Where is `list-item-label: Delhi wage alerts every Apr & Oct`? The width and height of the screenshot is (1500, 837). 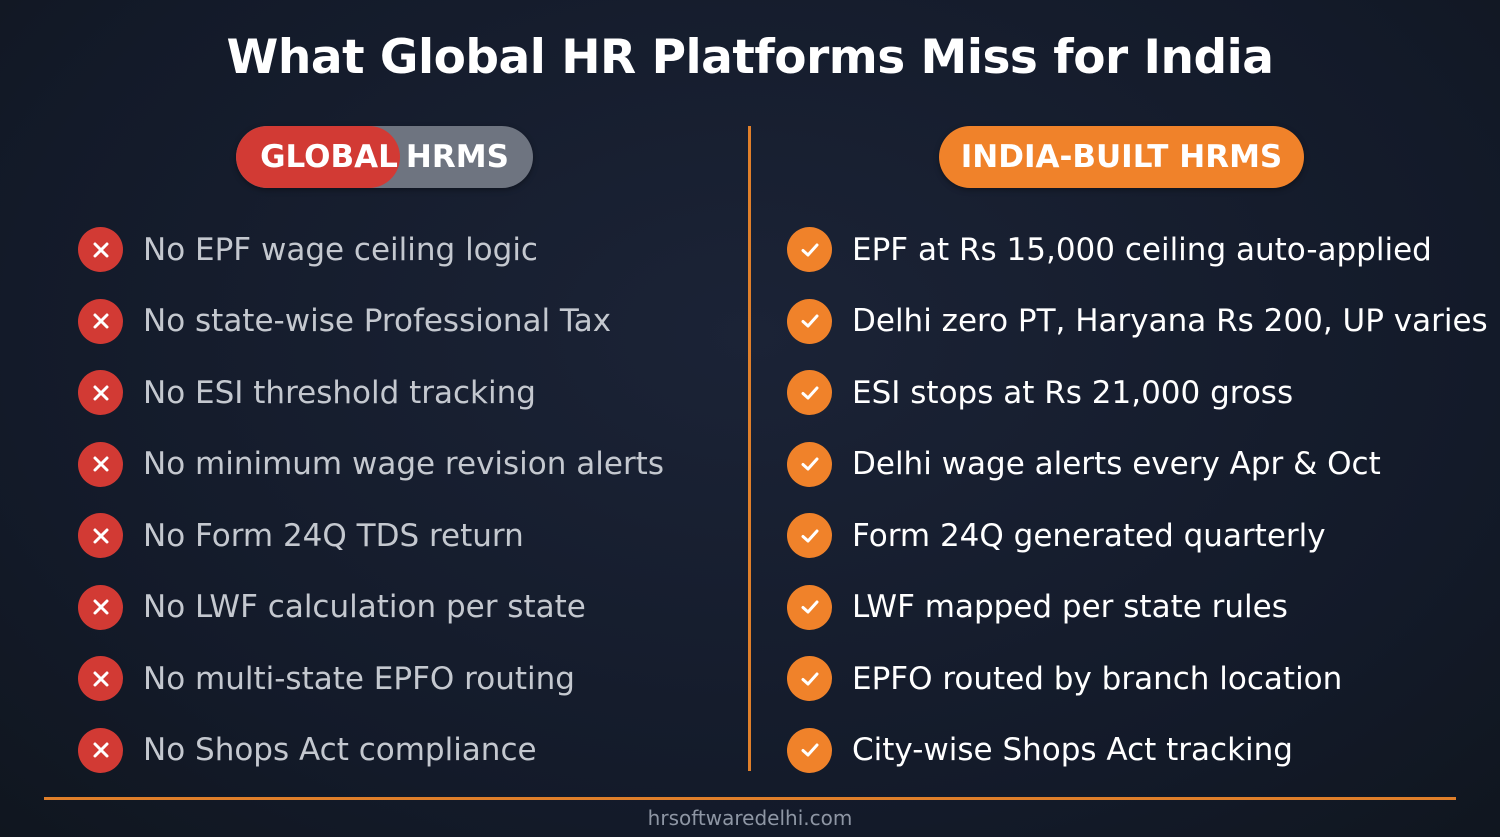 list-item-label: Delhi wage alerts every Apr & Oct is located at coordinates (1116, 464).